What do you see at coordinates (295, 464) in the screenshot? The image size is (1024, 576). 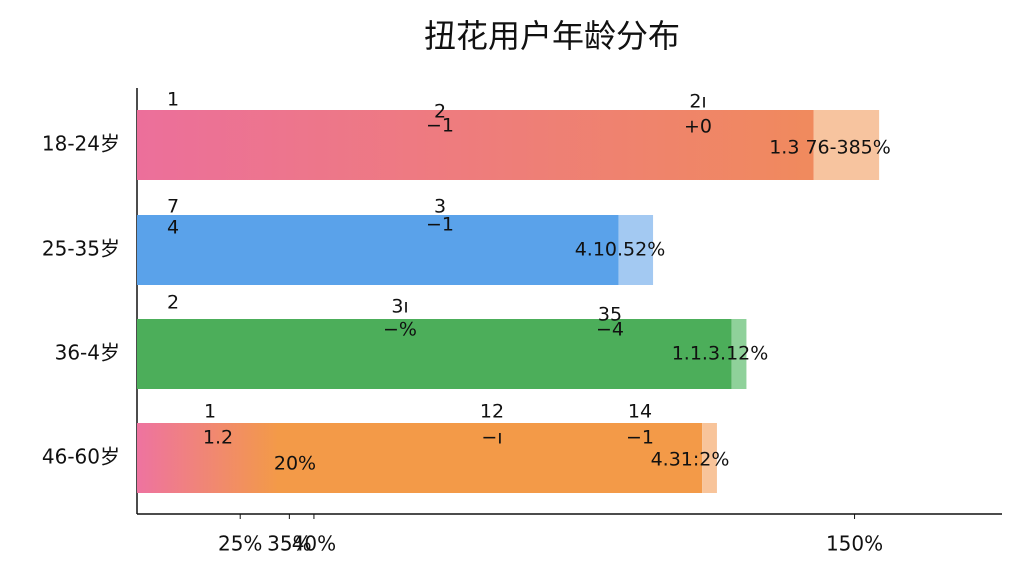 I see `annotation: 20%` at bounding box center [295, 464].